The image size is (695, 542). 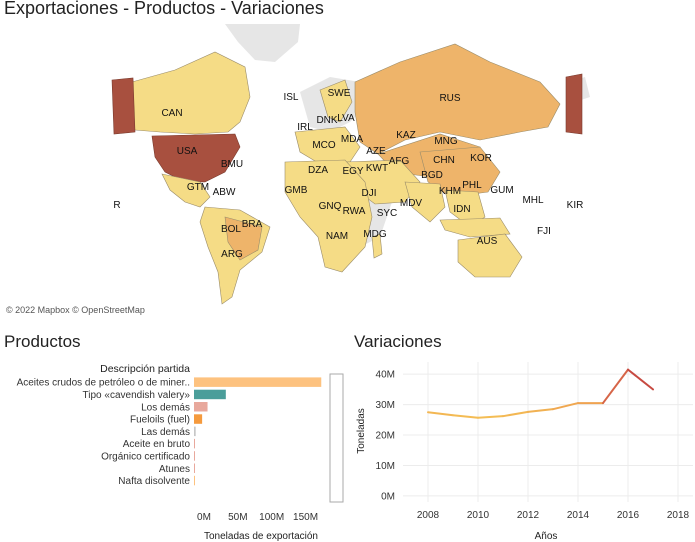 I want to click on product-label: Los demás, so click(x=165, y=407).